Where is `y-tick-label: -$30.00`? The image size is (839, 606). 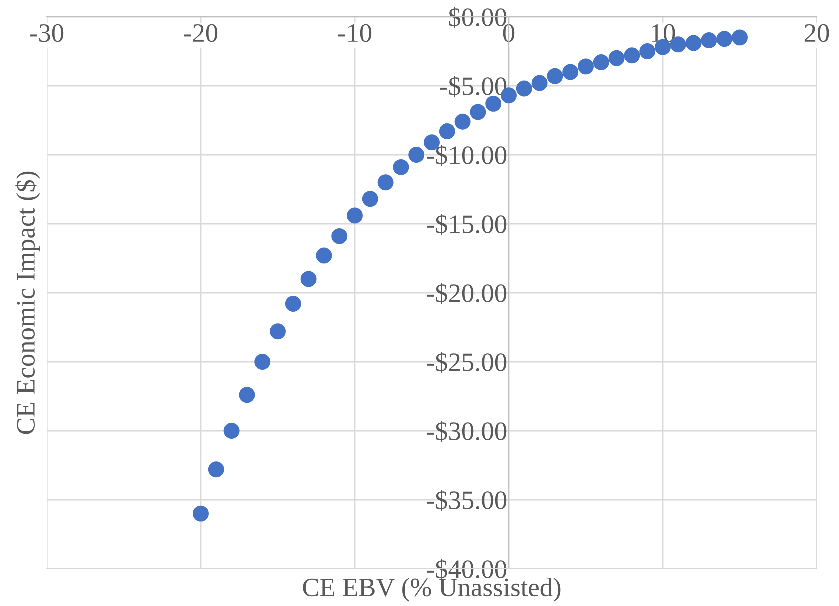
y-tick-label: -$30.00 is located at coordinates (467, 431).